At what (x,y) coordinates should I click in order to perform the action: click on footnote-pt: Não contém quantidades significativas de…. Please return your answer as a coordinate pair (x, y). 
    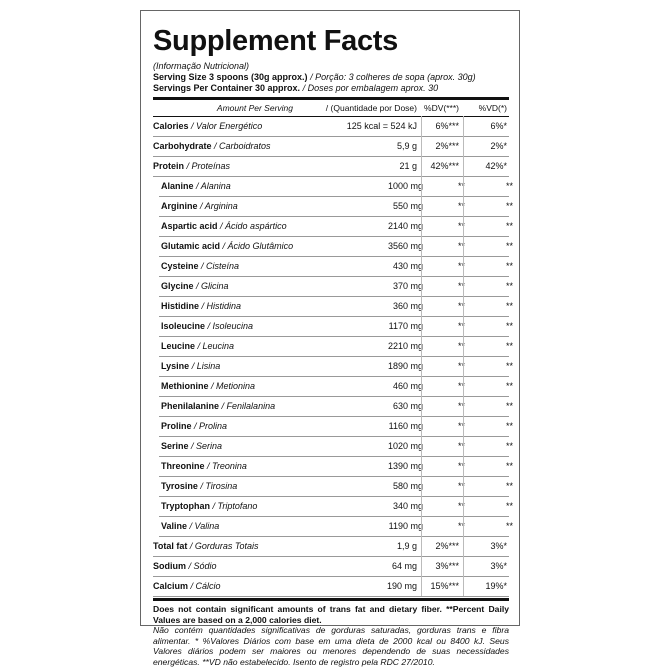
    Looking at the image, I should click on (331, 646).